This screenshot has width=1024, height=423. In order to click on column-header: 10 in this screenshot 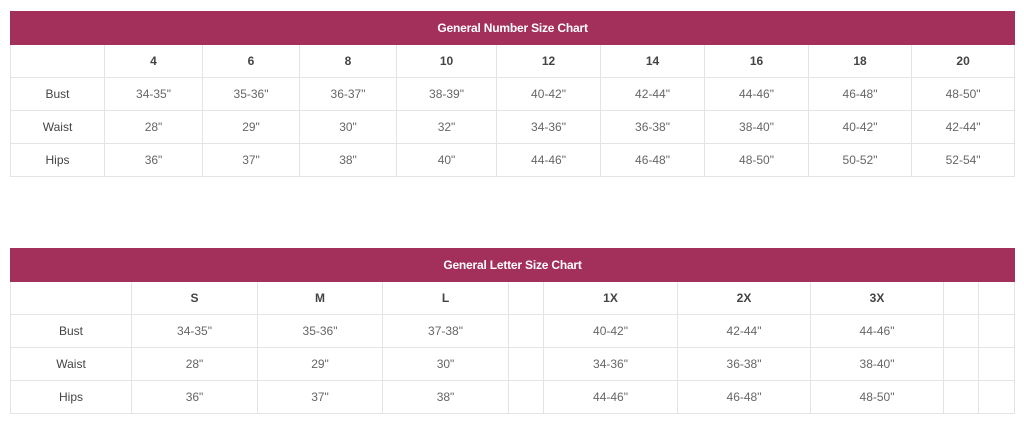, I will do `click(446, 61)`.